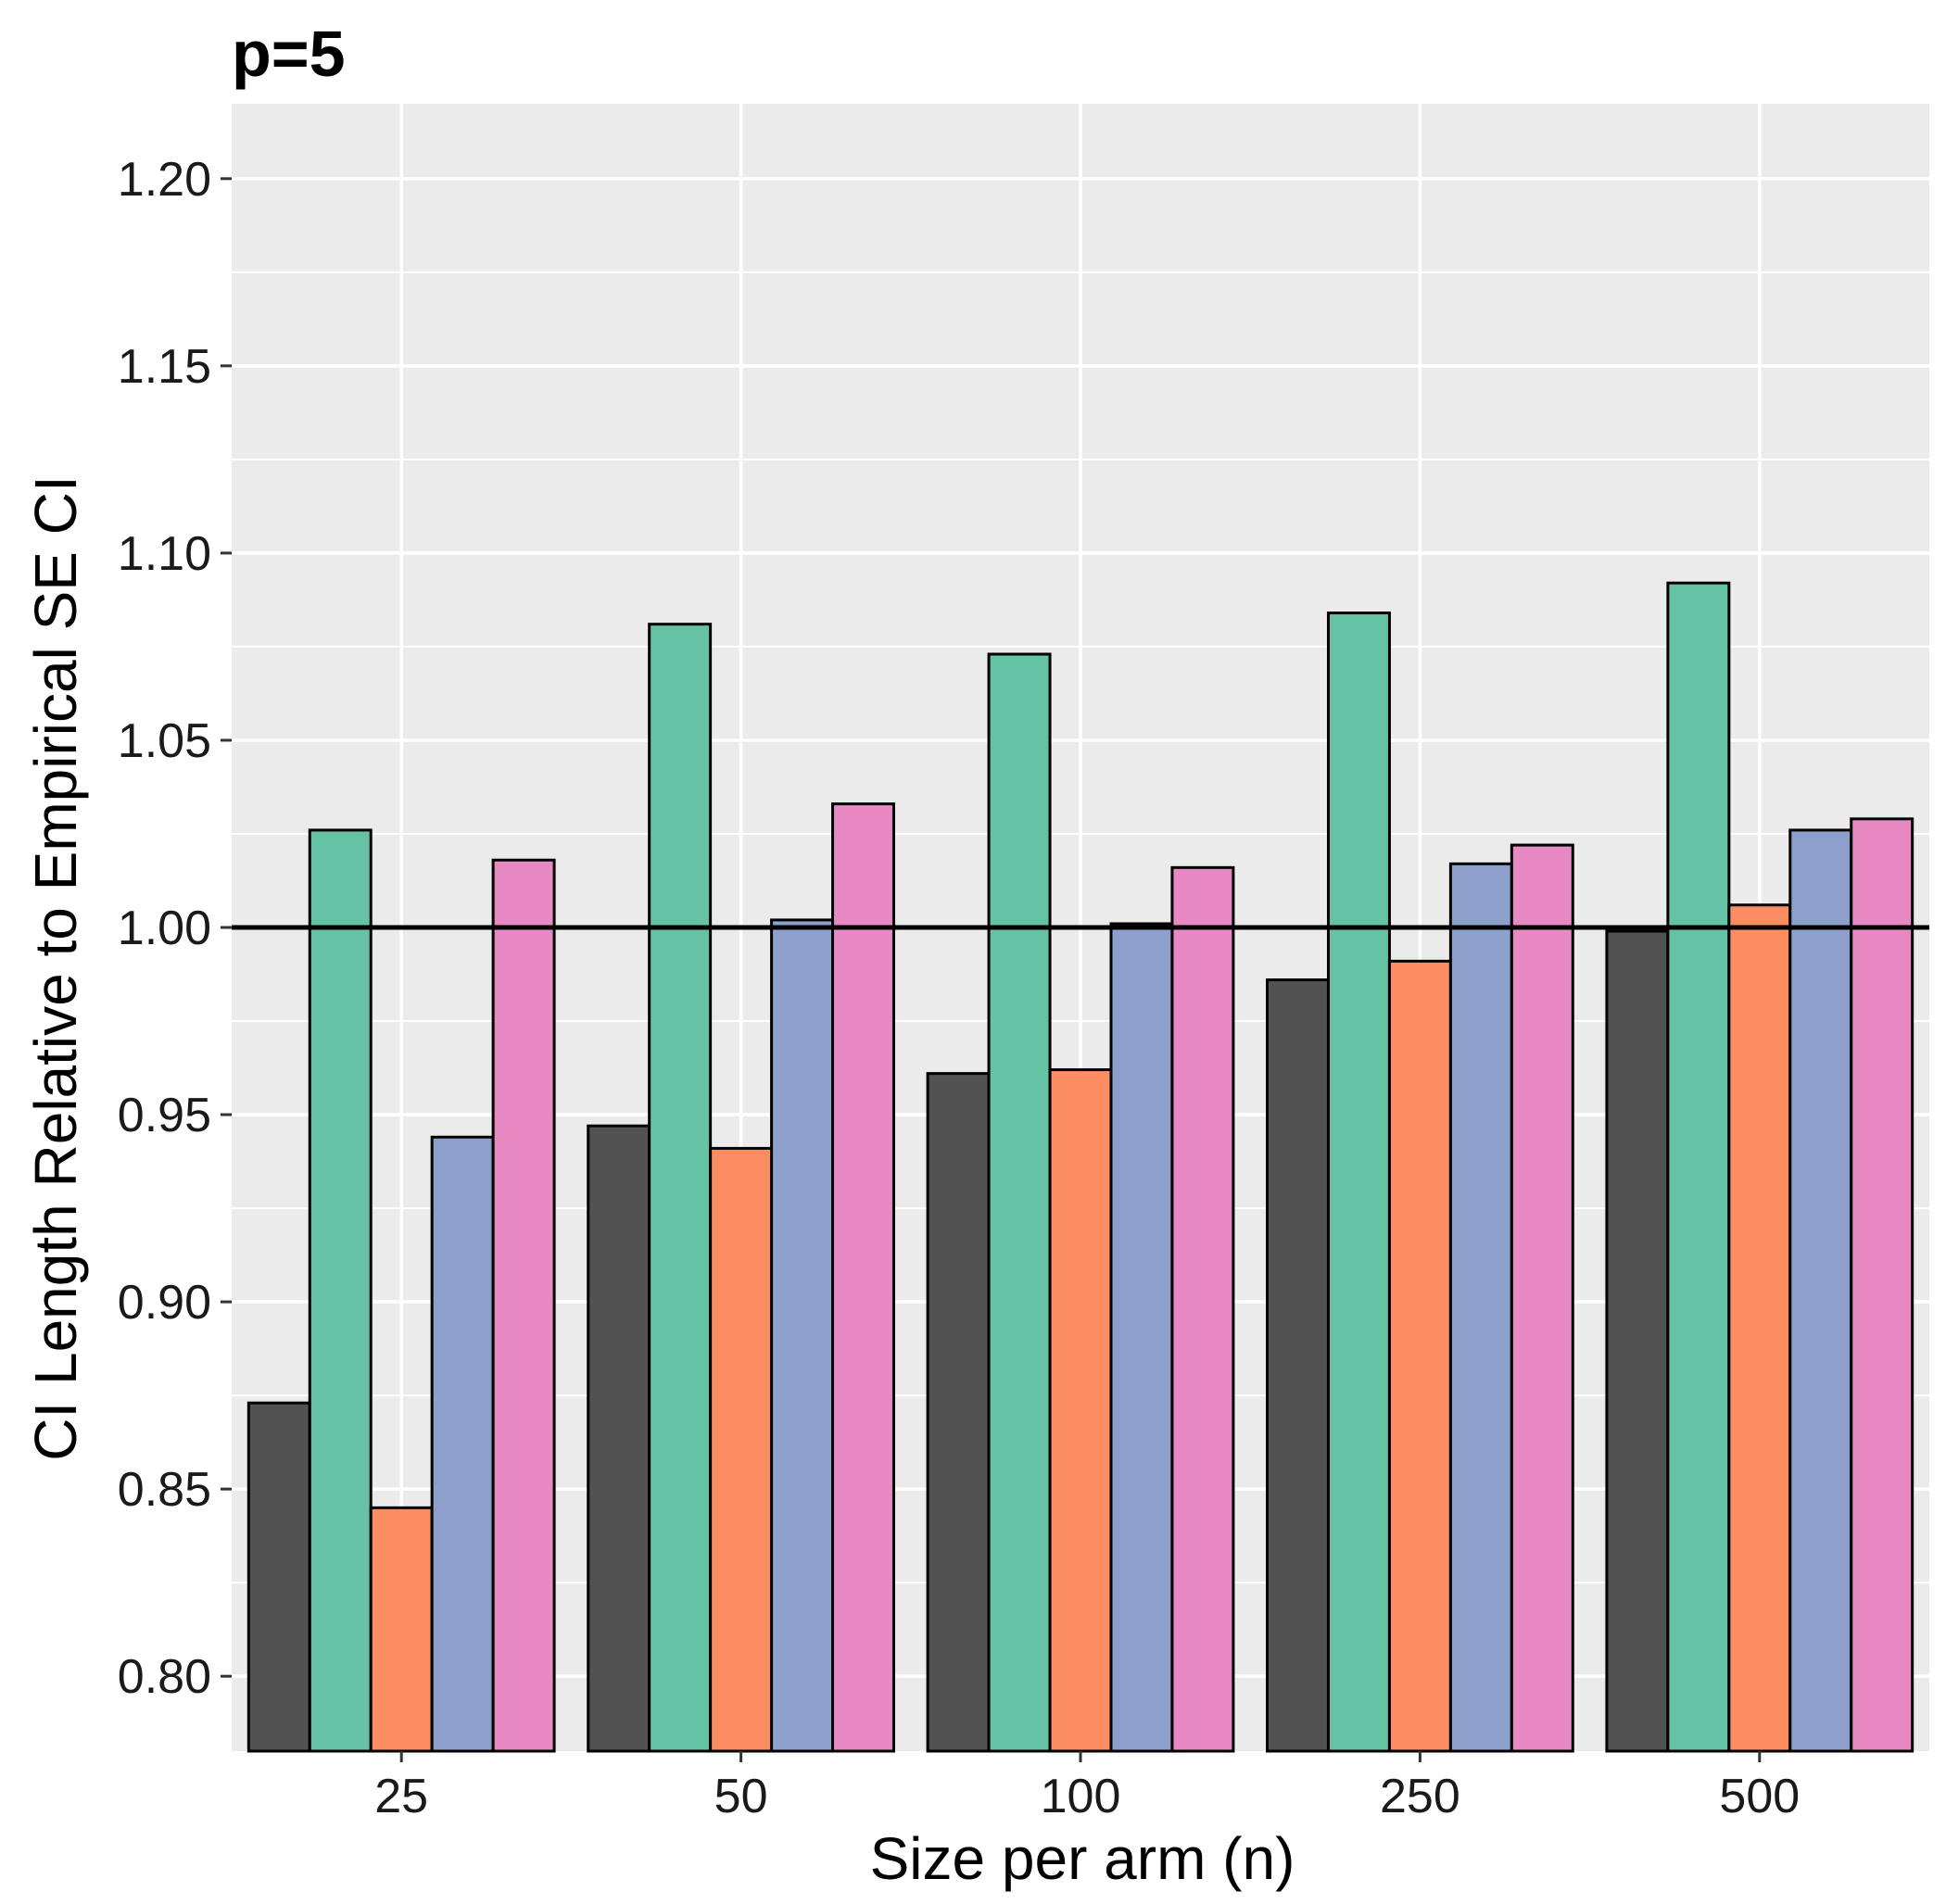  I want to click on y-tick-label: 0.85, so click(164, 1490).